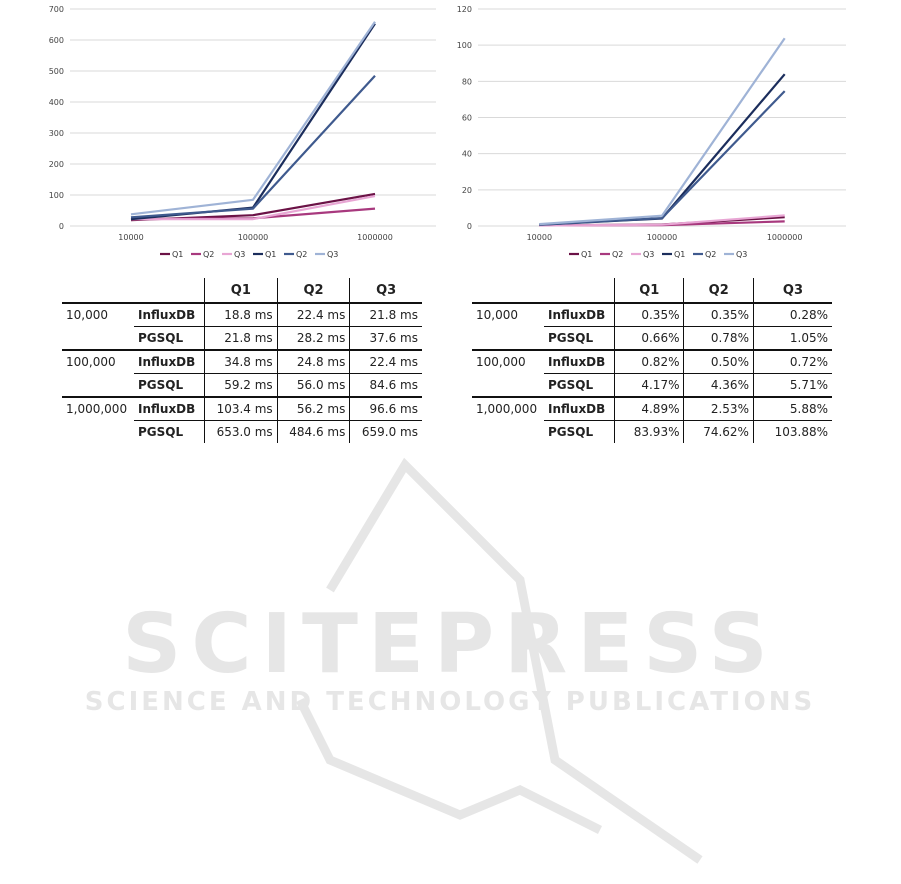 The width and height of the screenshot is (901, 884). Describe the element at coordinates (648, 431) in the screenshot. I see `cell-q1: 83.93%` at that location.